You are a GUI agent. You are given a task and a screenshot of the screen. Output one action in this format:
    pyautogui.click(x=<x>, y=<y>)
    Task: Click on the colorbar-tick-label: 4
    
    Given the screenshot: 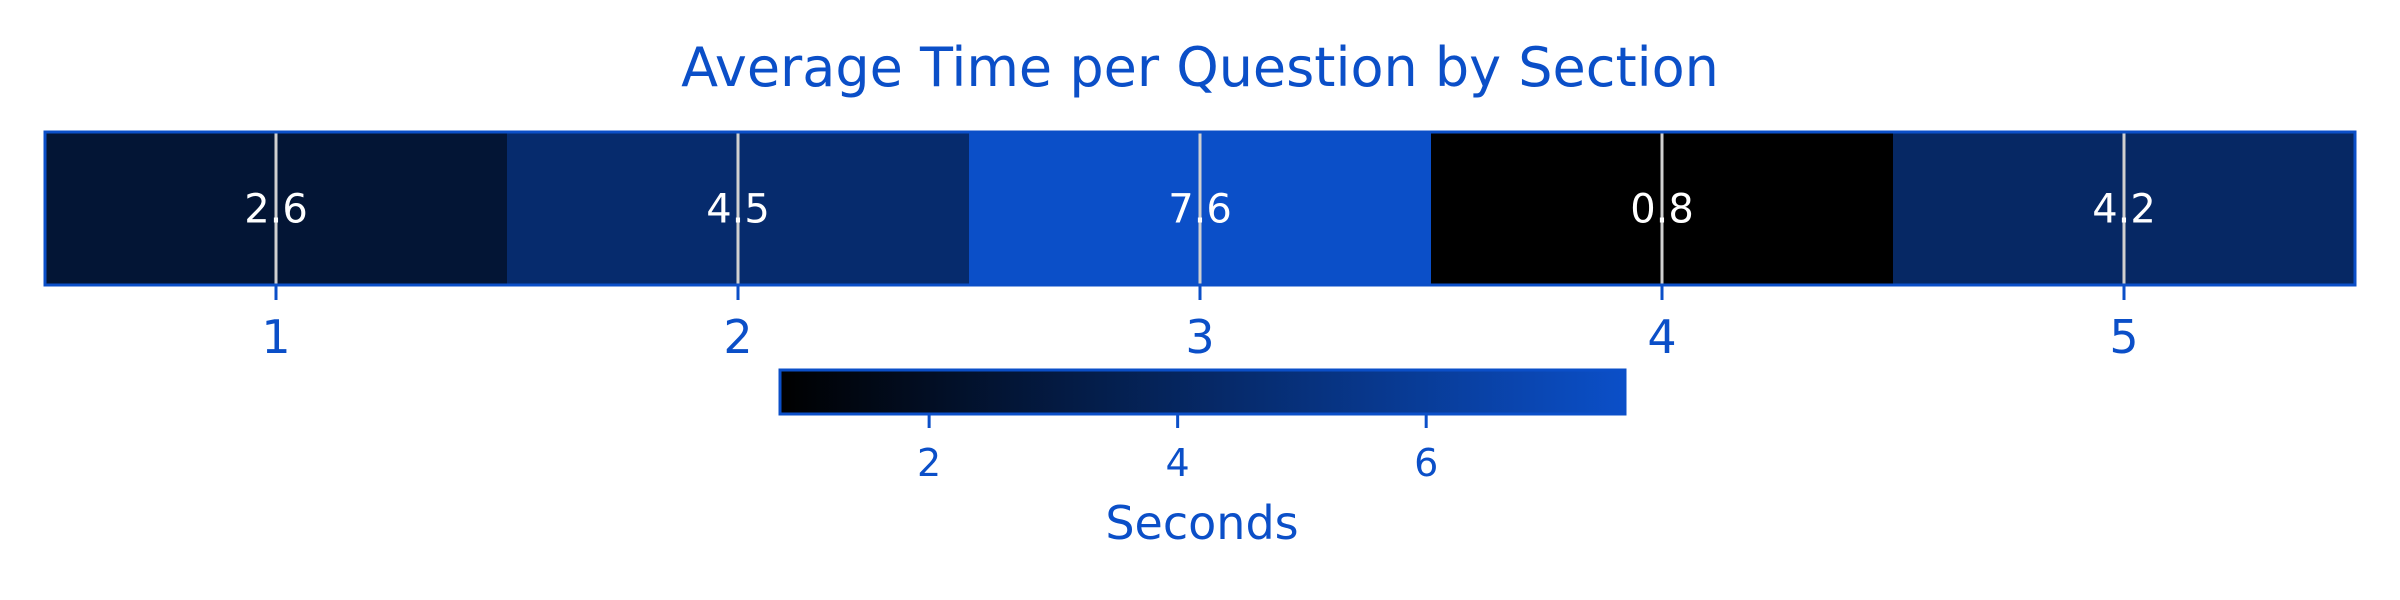 What is the action you would take?
    pyautogui.click(x=1178, y=463)
    